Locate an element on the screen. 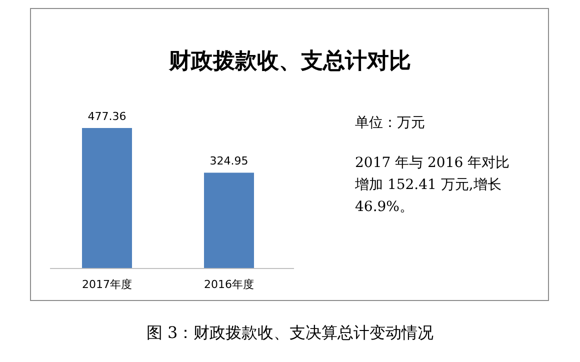  text: 单位：万元 is located at coordinates (390, 123).